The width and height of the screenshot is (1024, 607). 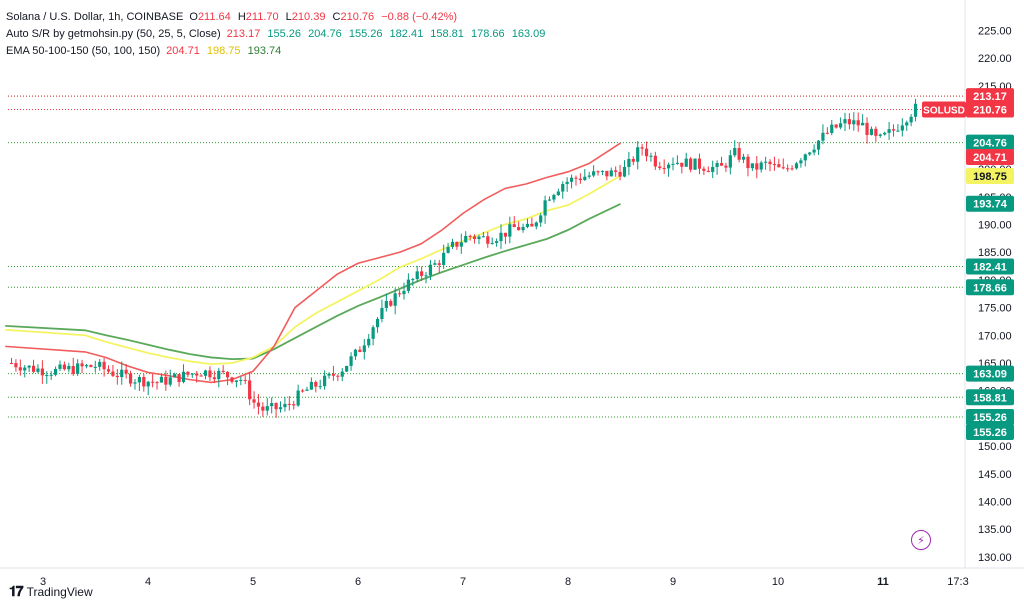 I want to click on low-value: 210.39, so click(x=308, y=17).